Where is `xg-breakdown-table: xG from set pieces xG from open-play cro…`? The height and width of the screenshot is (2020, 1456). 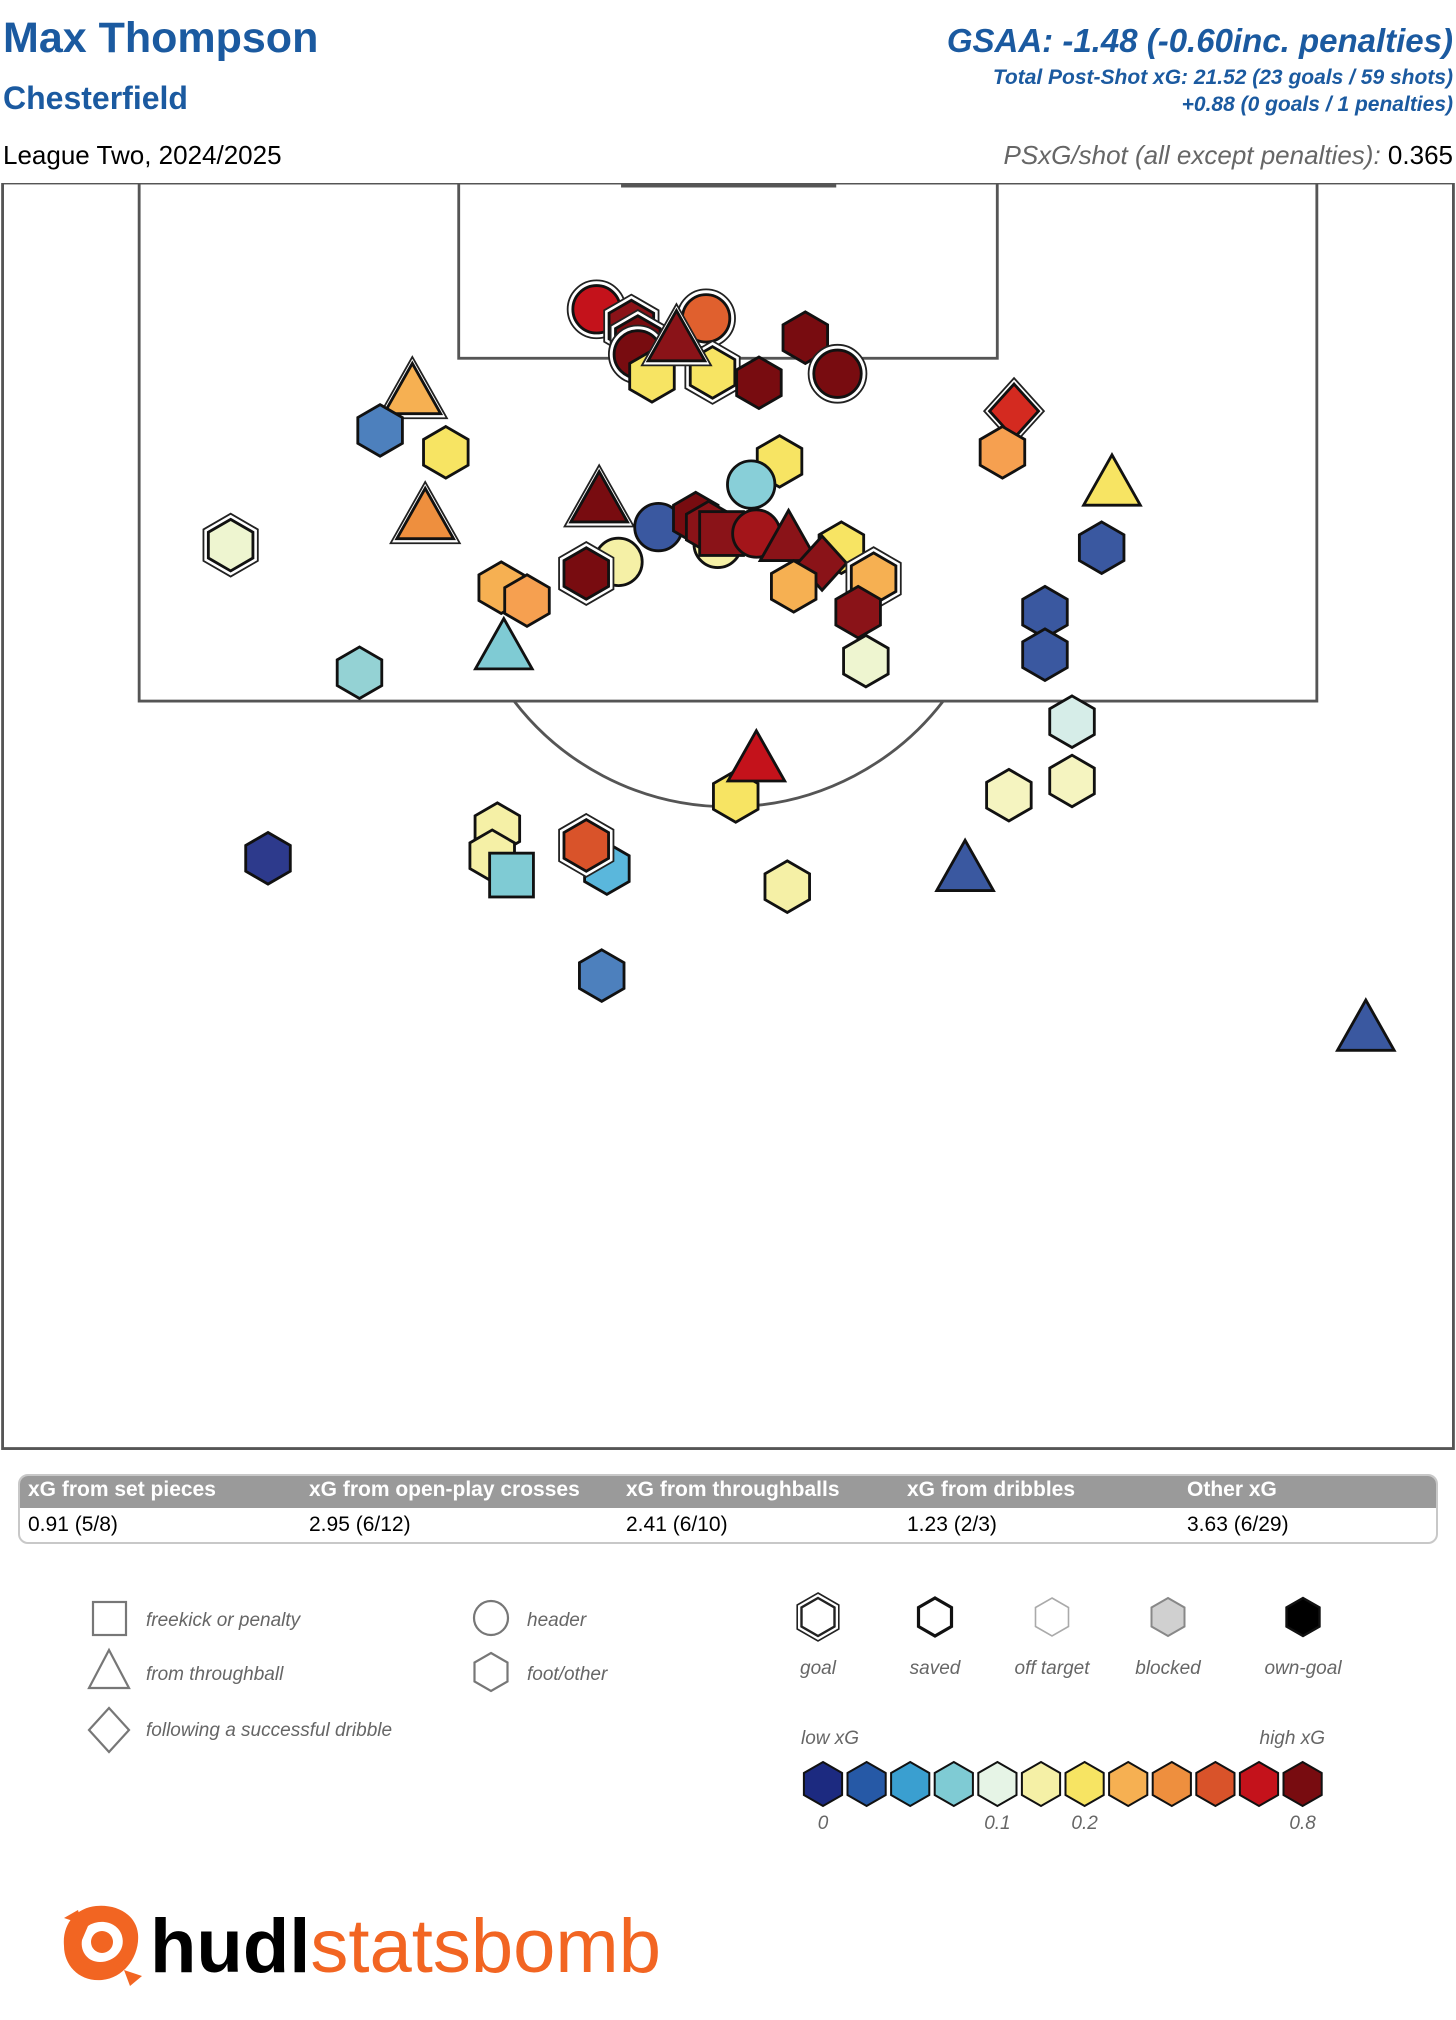
xg-breakdown-table: xG from set pieces xG from open-play cro… is located at coordinates (728, 1509).